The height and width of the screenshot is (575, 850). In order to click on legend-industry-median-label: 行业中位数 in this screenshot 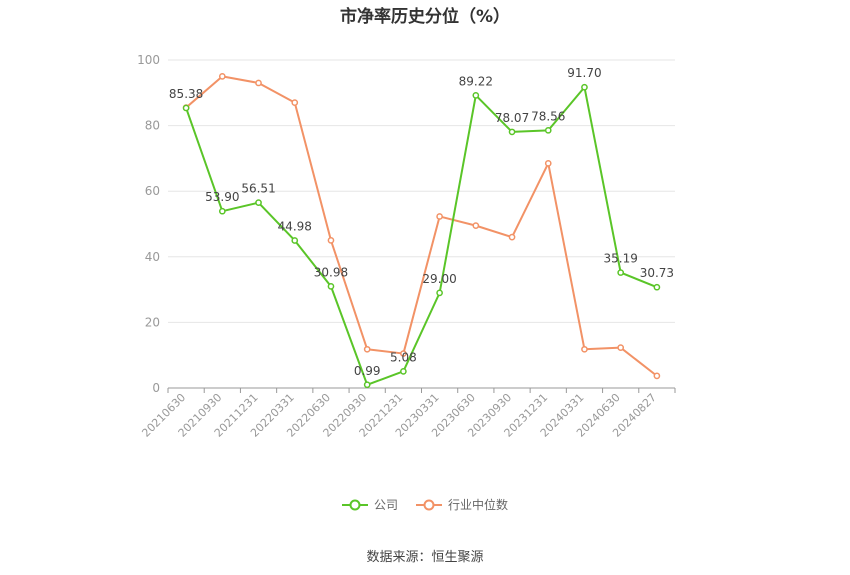, I will do `click(478, 505)`.